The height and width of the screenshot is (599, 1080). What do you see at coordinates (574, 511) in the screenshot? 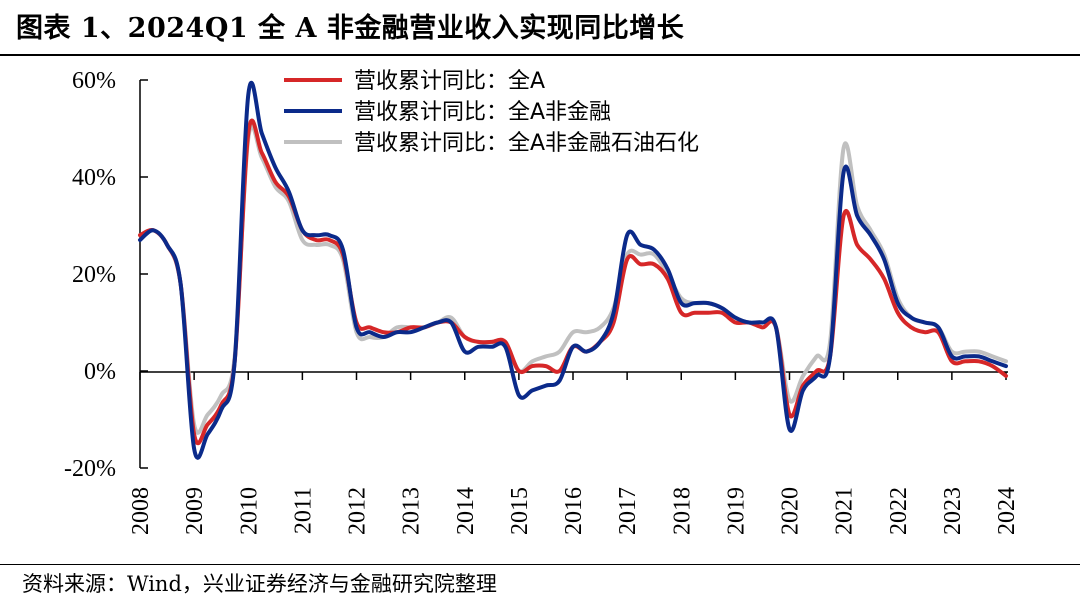
I see `x-tick-label: 2016` at bounding box center [574, 511].